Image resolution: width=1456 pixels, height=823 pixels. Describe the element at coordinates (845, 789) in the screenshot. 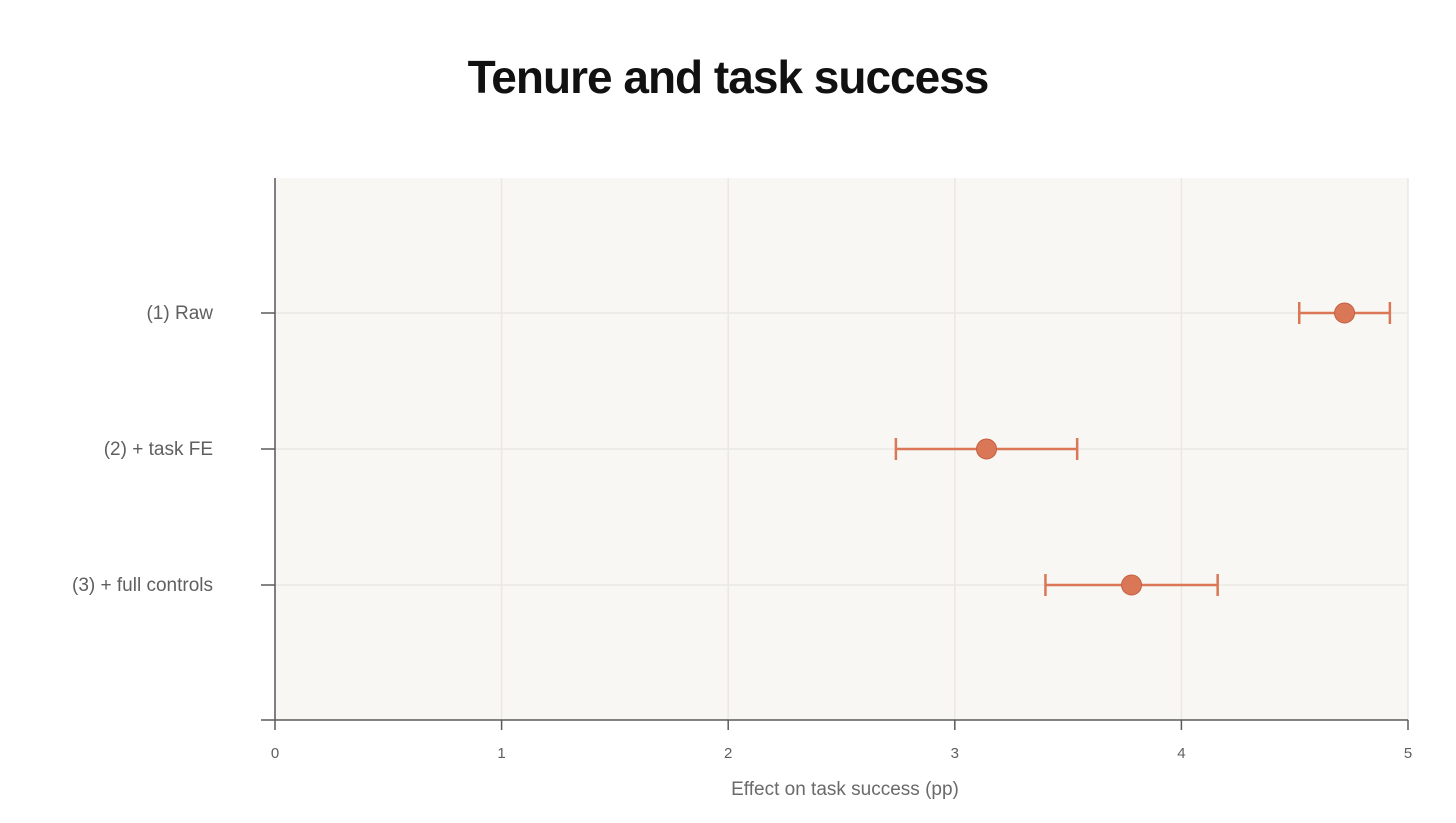

I see `x-axis-title: Effect on task success (pp)` at that location.